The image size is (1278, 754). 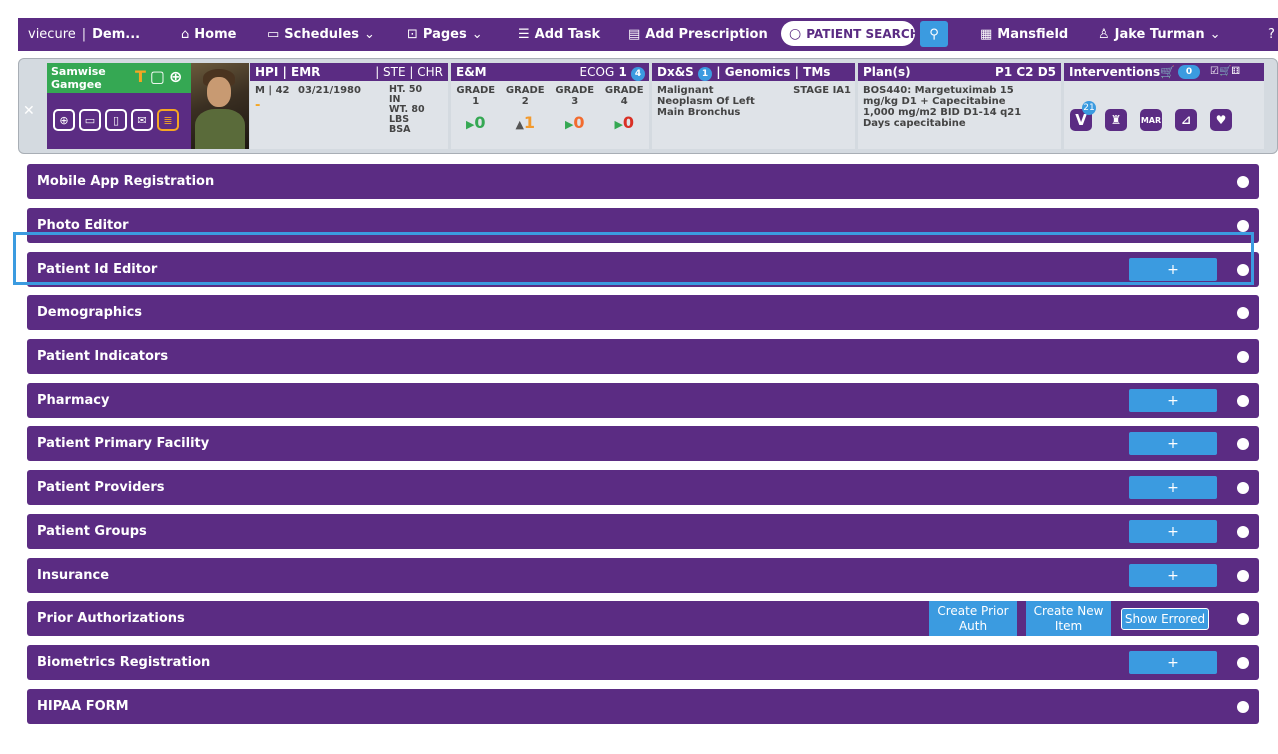 What do you see at coordinates (643, 356) in the screenshot?
I see `section-patient-indicators: Patient Indicators` at bounding box center [643, 356].